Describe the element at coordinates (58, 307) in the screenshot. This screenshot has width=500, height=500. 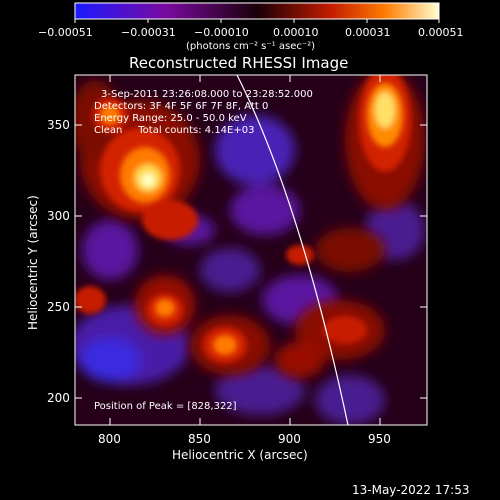
I see `y-tick-label-250: 250` at that location.